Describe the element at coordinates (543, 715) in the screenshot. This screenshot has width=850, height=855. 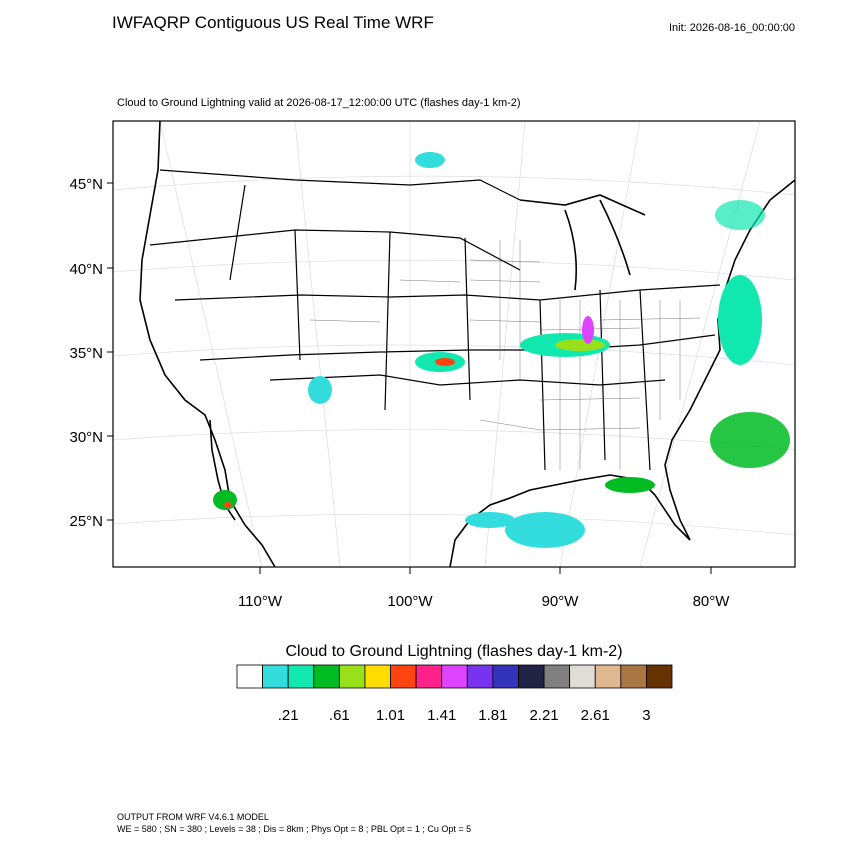
I see `colorbar-label: 2.21` at that location.